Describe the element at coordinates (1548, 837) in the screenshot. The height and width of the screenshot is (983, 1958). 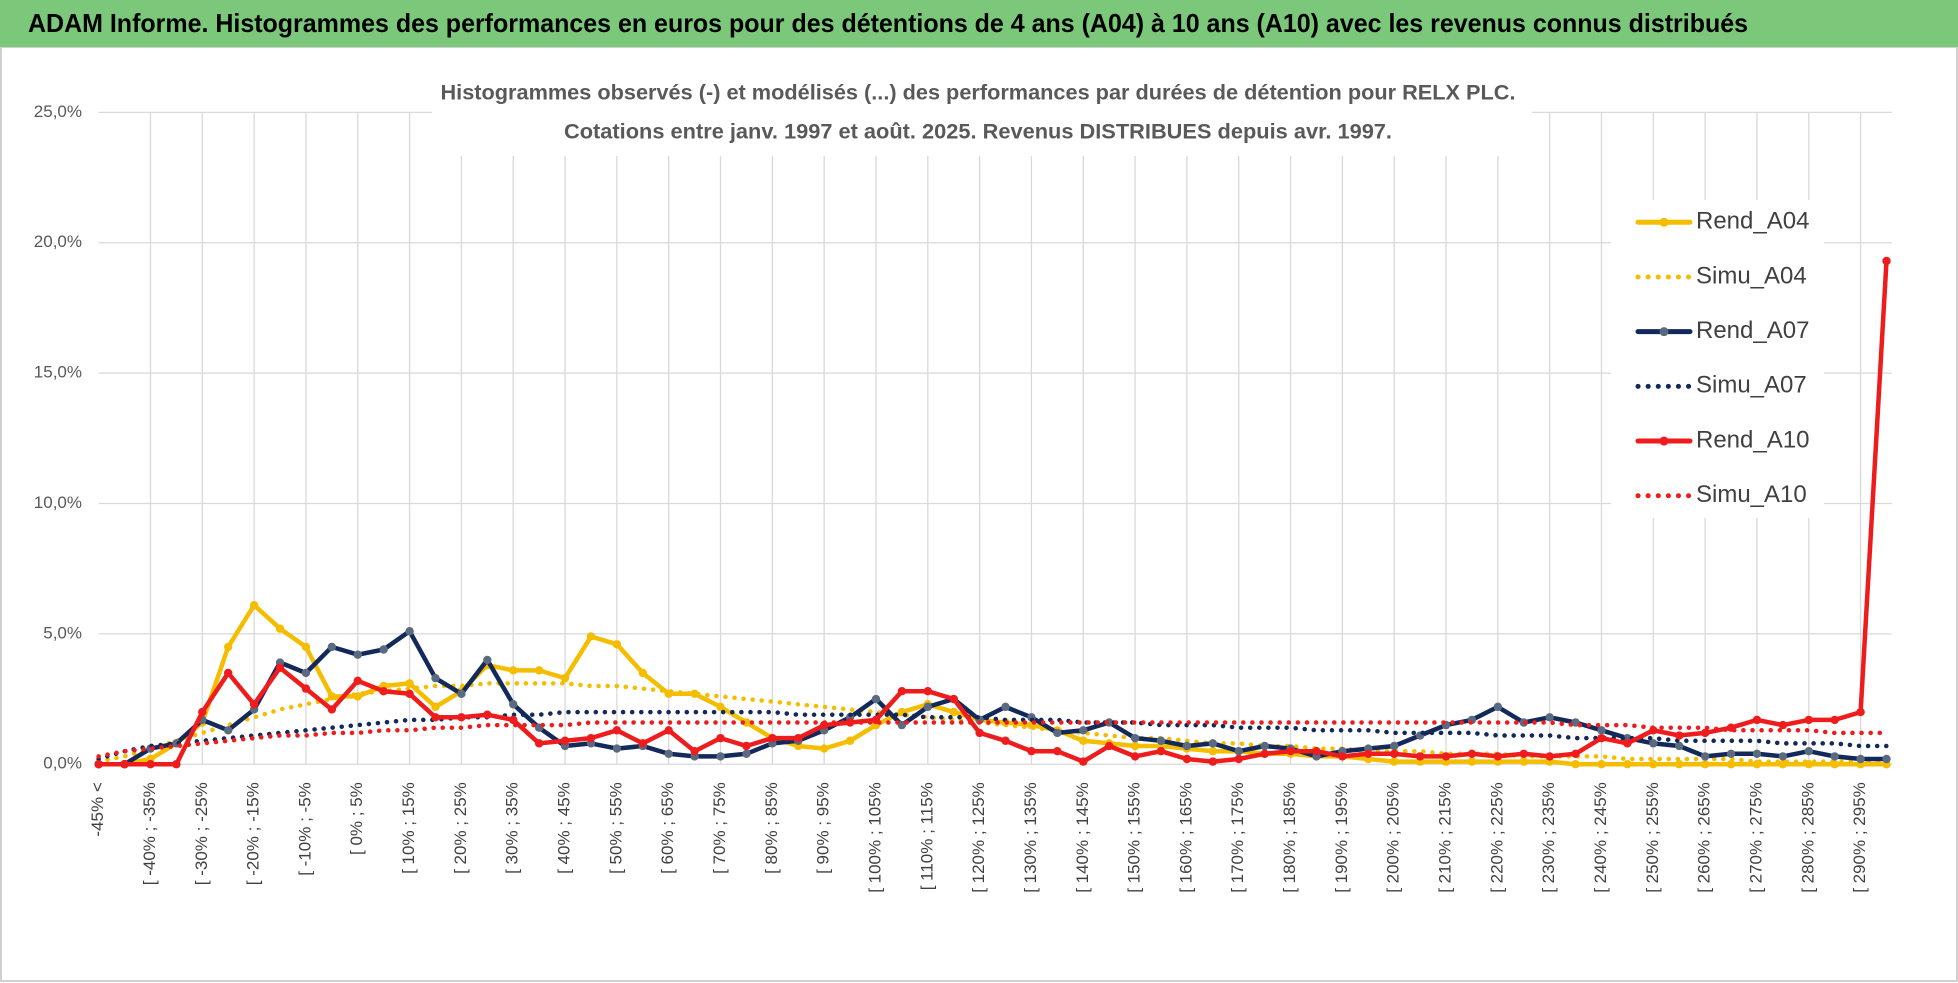
I see `x-tick-label: [ 230% ; 235%` at that location.